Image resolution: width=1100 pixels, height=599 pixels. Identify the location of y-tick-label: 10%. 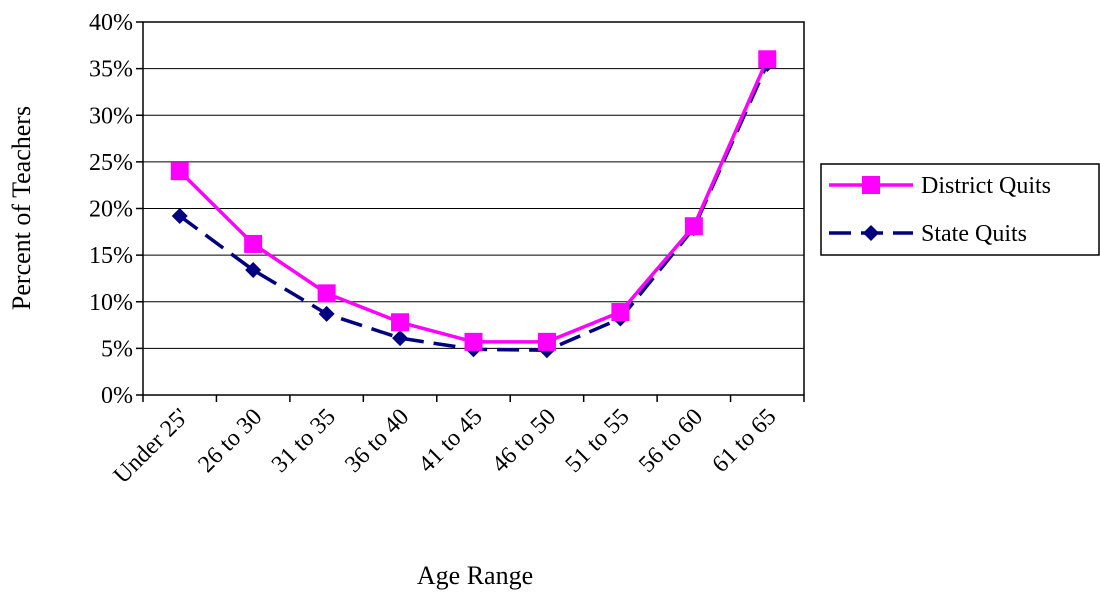
(111, 303).